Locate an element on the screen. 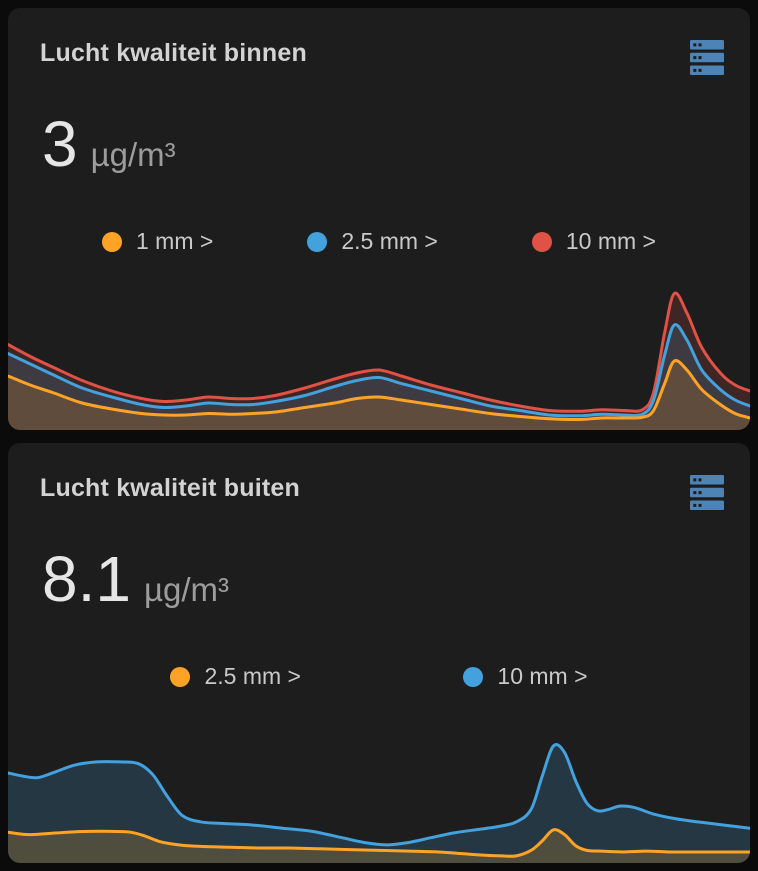 This screenshot has height=871, width=758. card-title-outdoor: Lucht kwaliteit buiten is located at coordinates (170, 488).